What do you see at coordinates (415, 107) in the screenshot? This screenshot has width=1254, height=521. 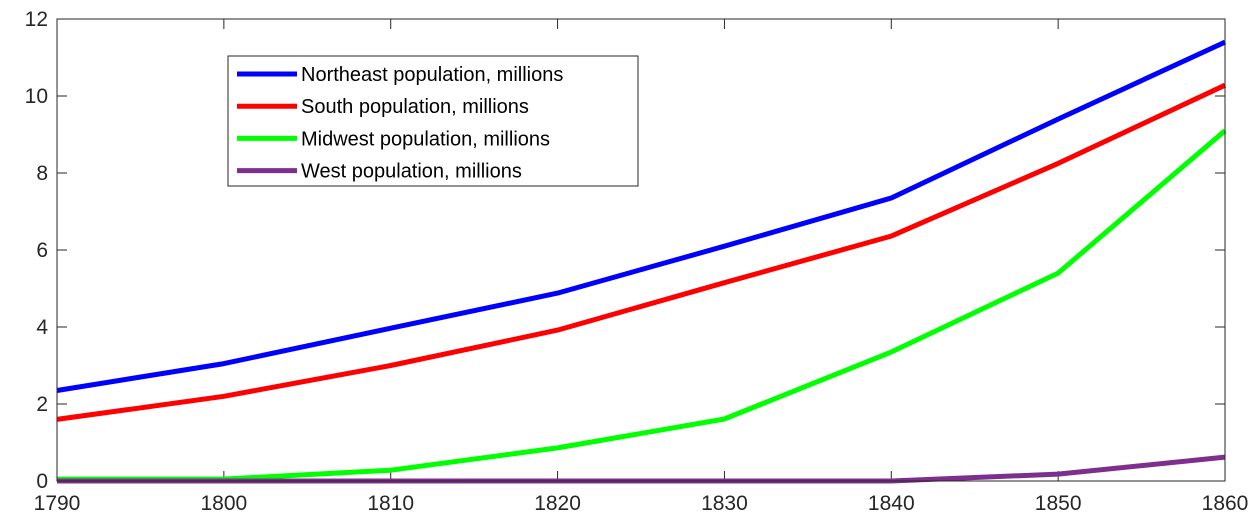 I see `legend-entry-label: South population, millions` at bounding box center [415, 107].